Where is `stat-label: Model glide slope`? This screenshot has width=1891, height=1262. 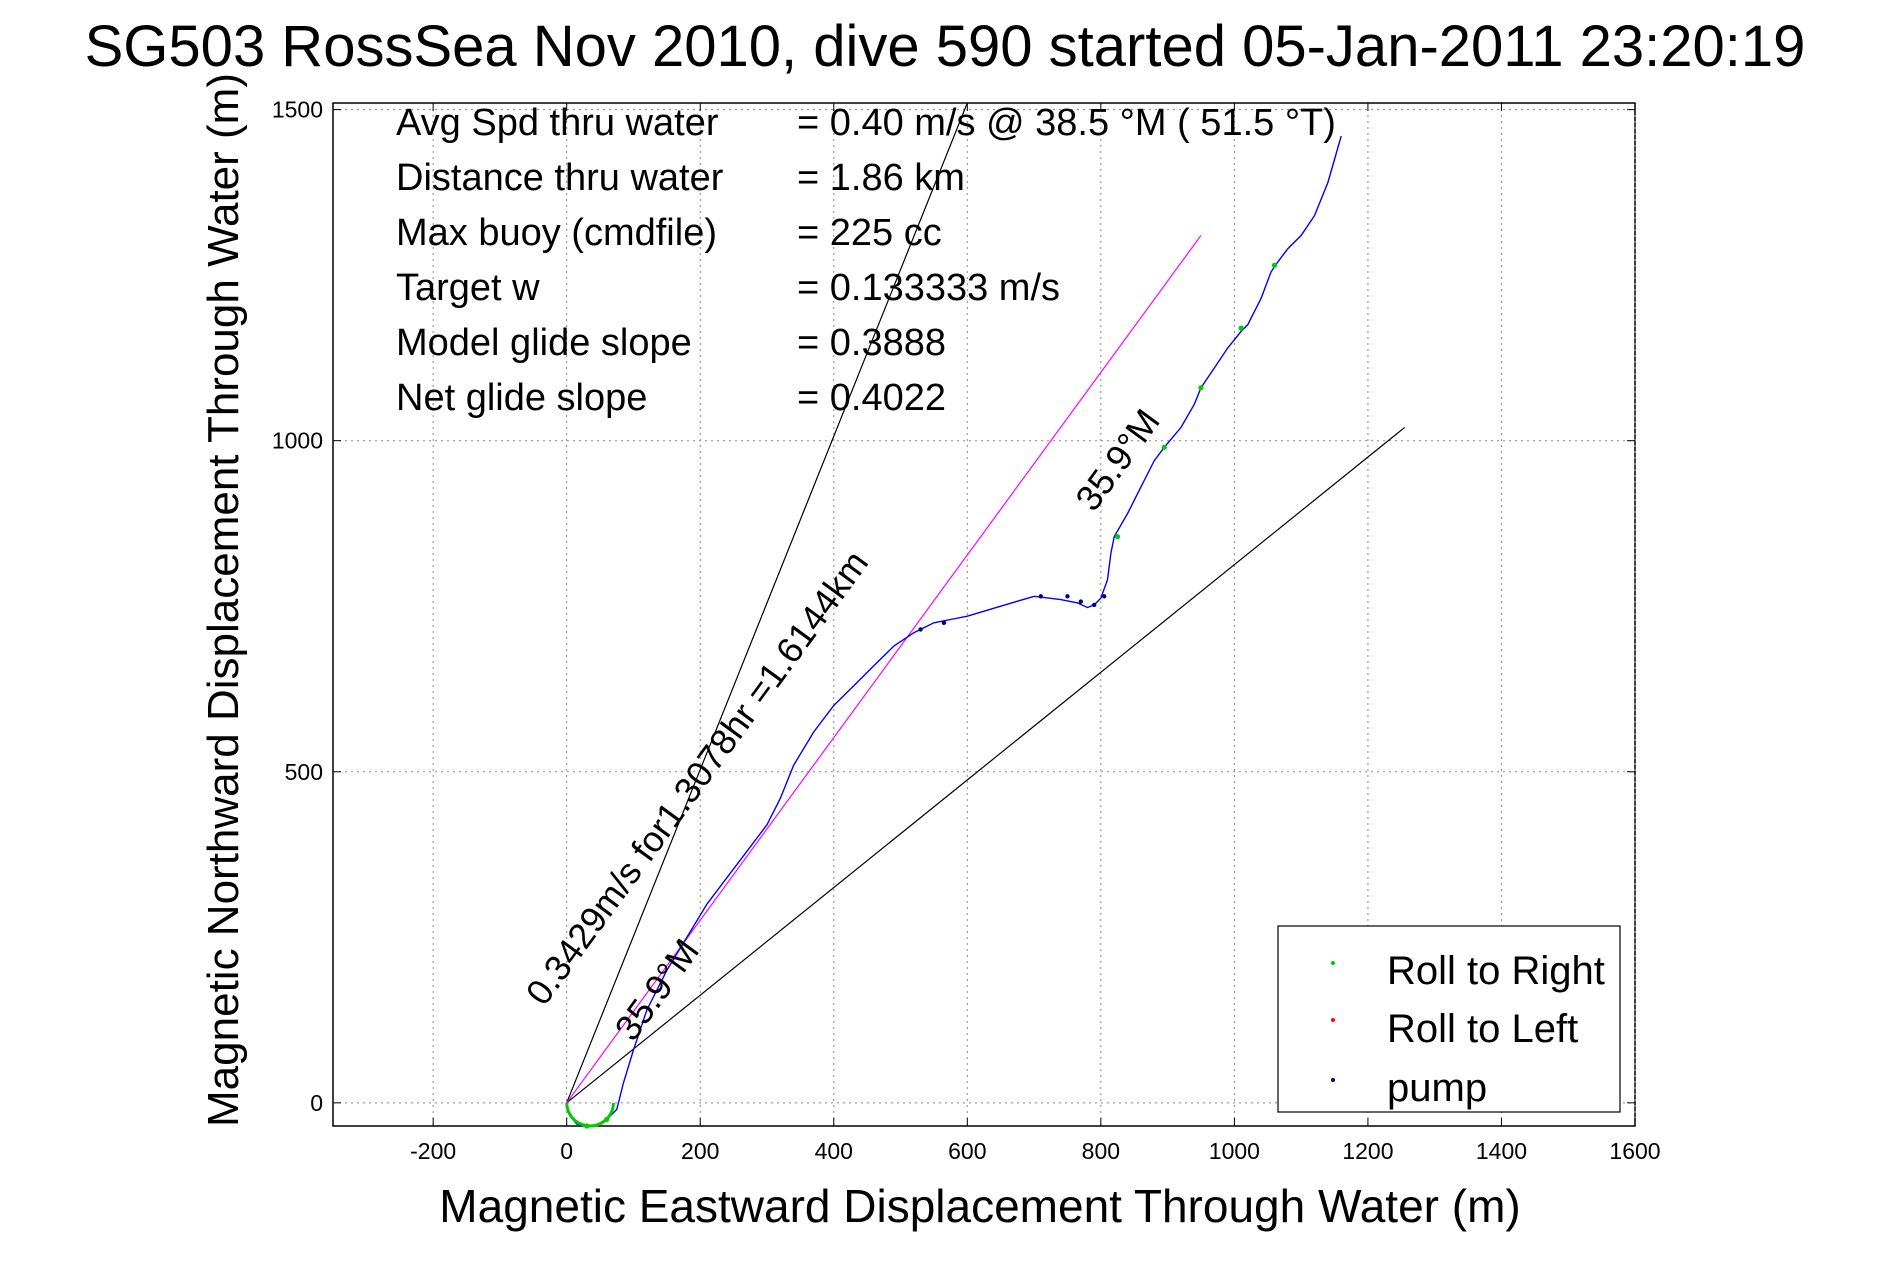 stat-label: Model glide slope is located at coordinates (544, 343).